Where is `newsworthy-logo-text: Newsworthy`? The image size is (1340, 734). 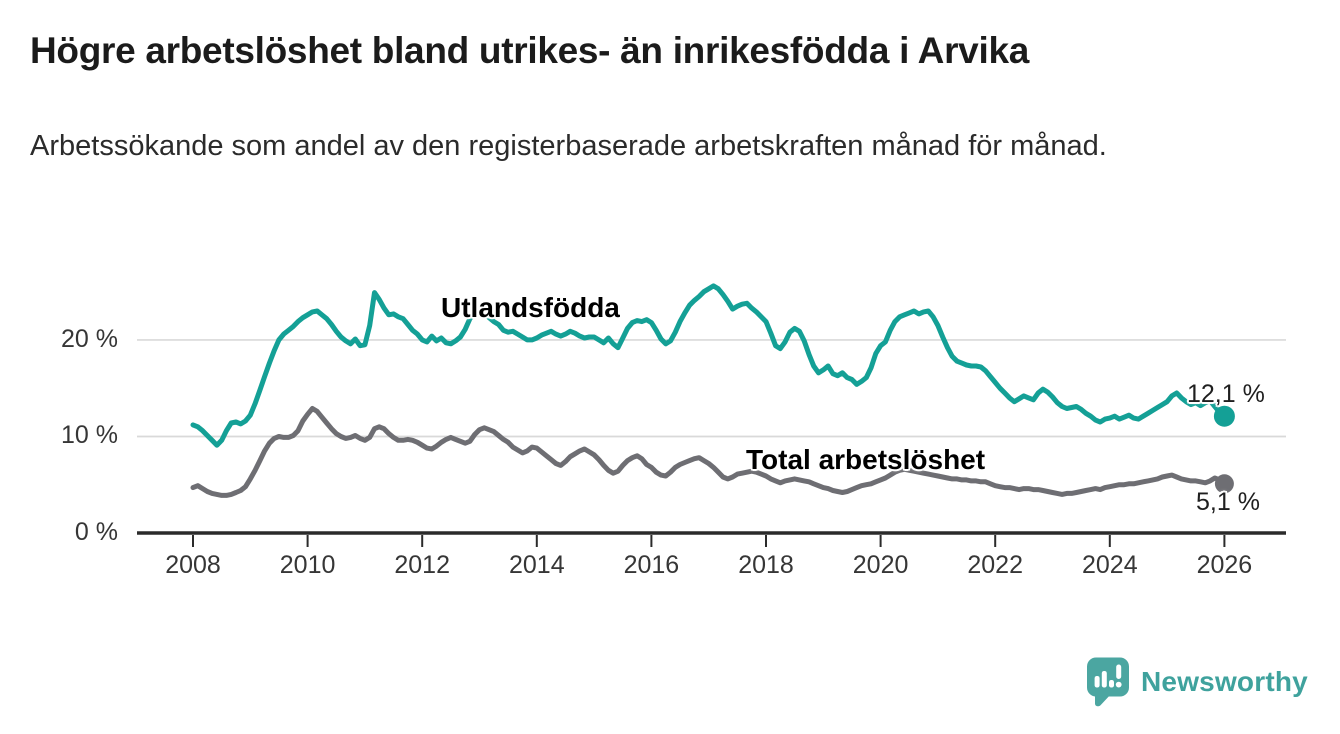 newsworthy-logo-text: Newsworthy is located at coordinates (1224, 681).